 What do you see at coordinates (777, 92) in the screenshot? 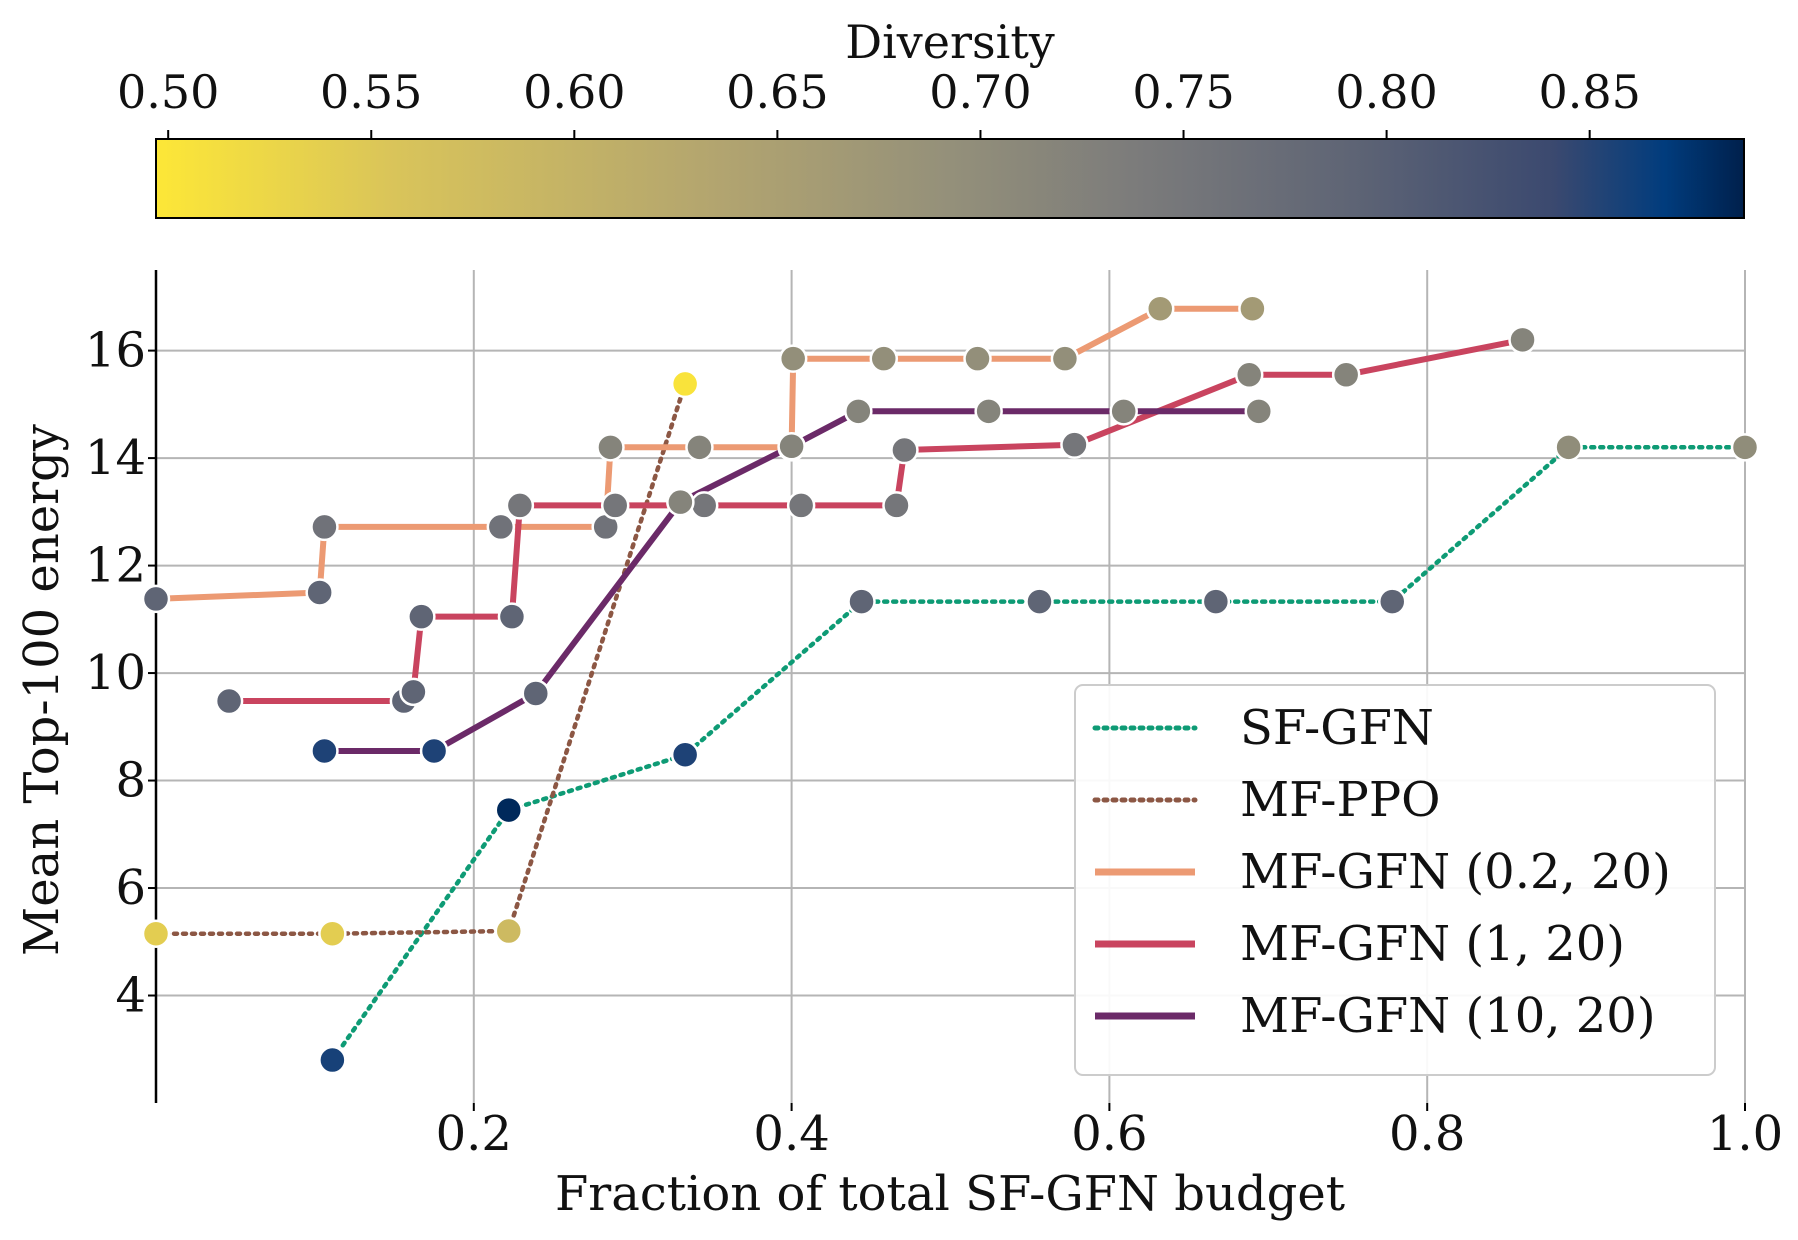
I see `colorbar-tick-label: 0.65` at bounding box center [777, 92].